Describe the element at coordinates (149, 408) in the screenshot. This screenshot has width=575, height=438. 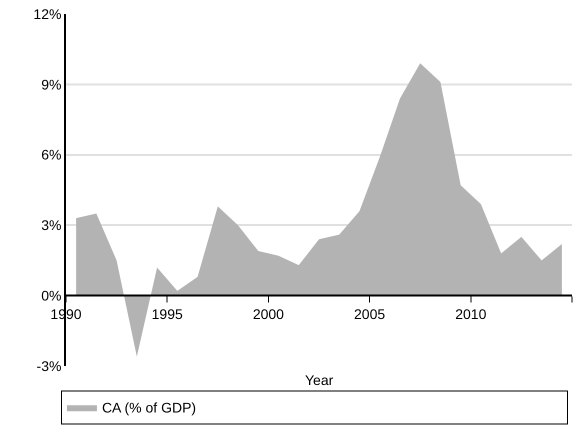
I see `legend-label: CA (% of GDP)` at that location.